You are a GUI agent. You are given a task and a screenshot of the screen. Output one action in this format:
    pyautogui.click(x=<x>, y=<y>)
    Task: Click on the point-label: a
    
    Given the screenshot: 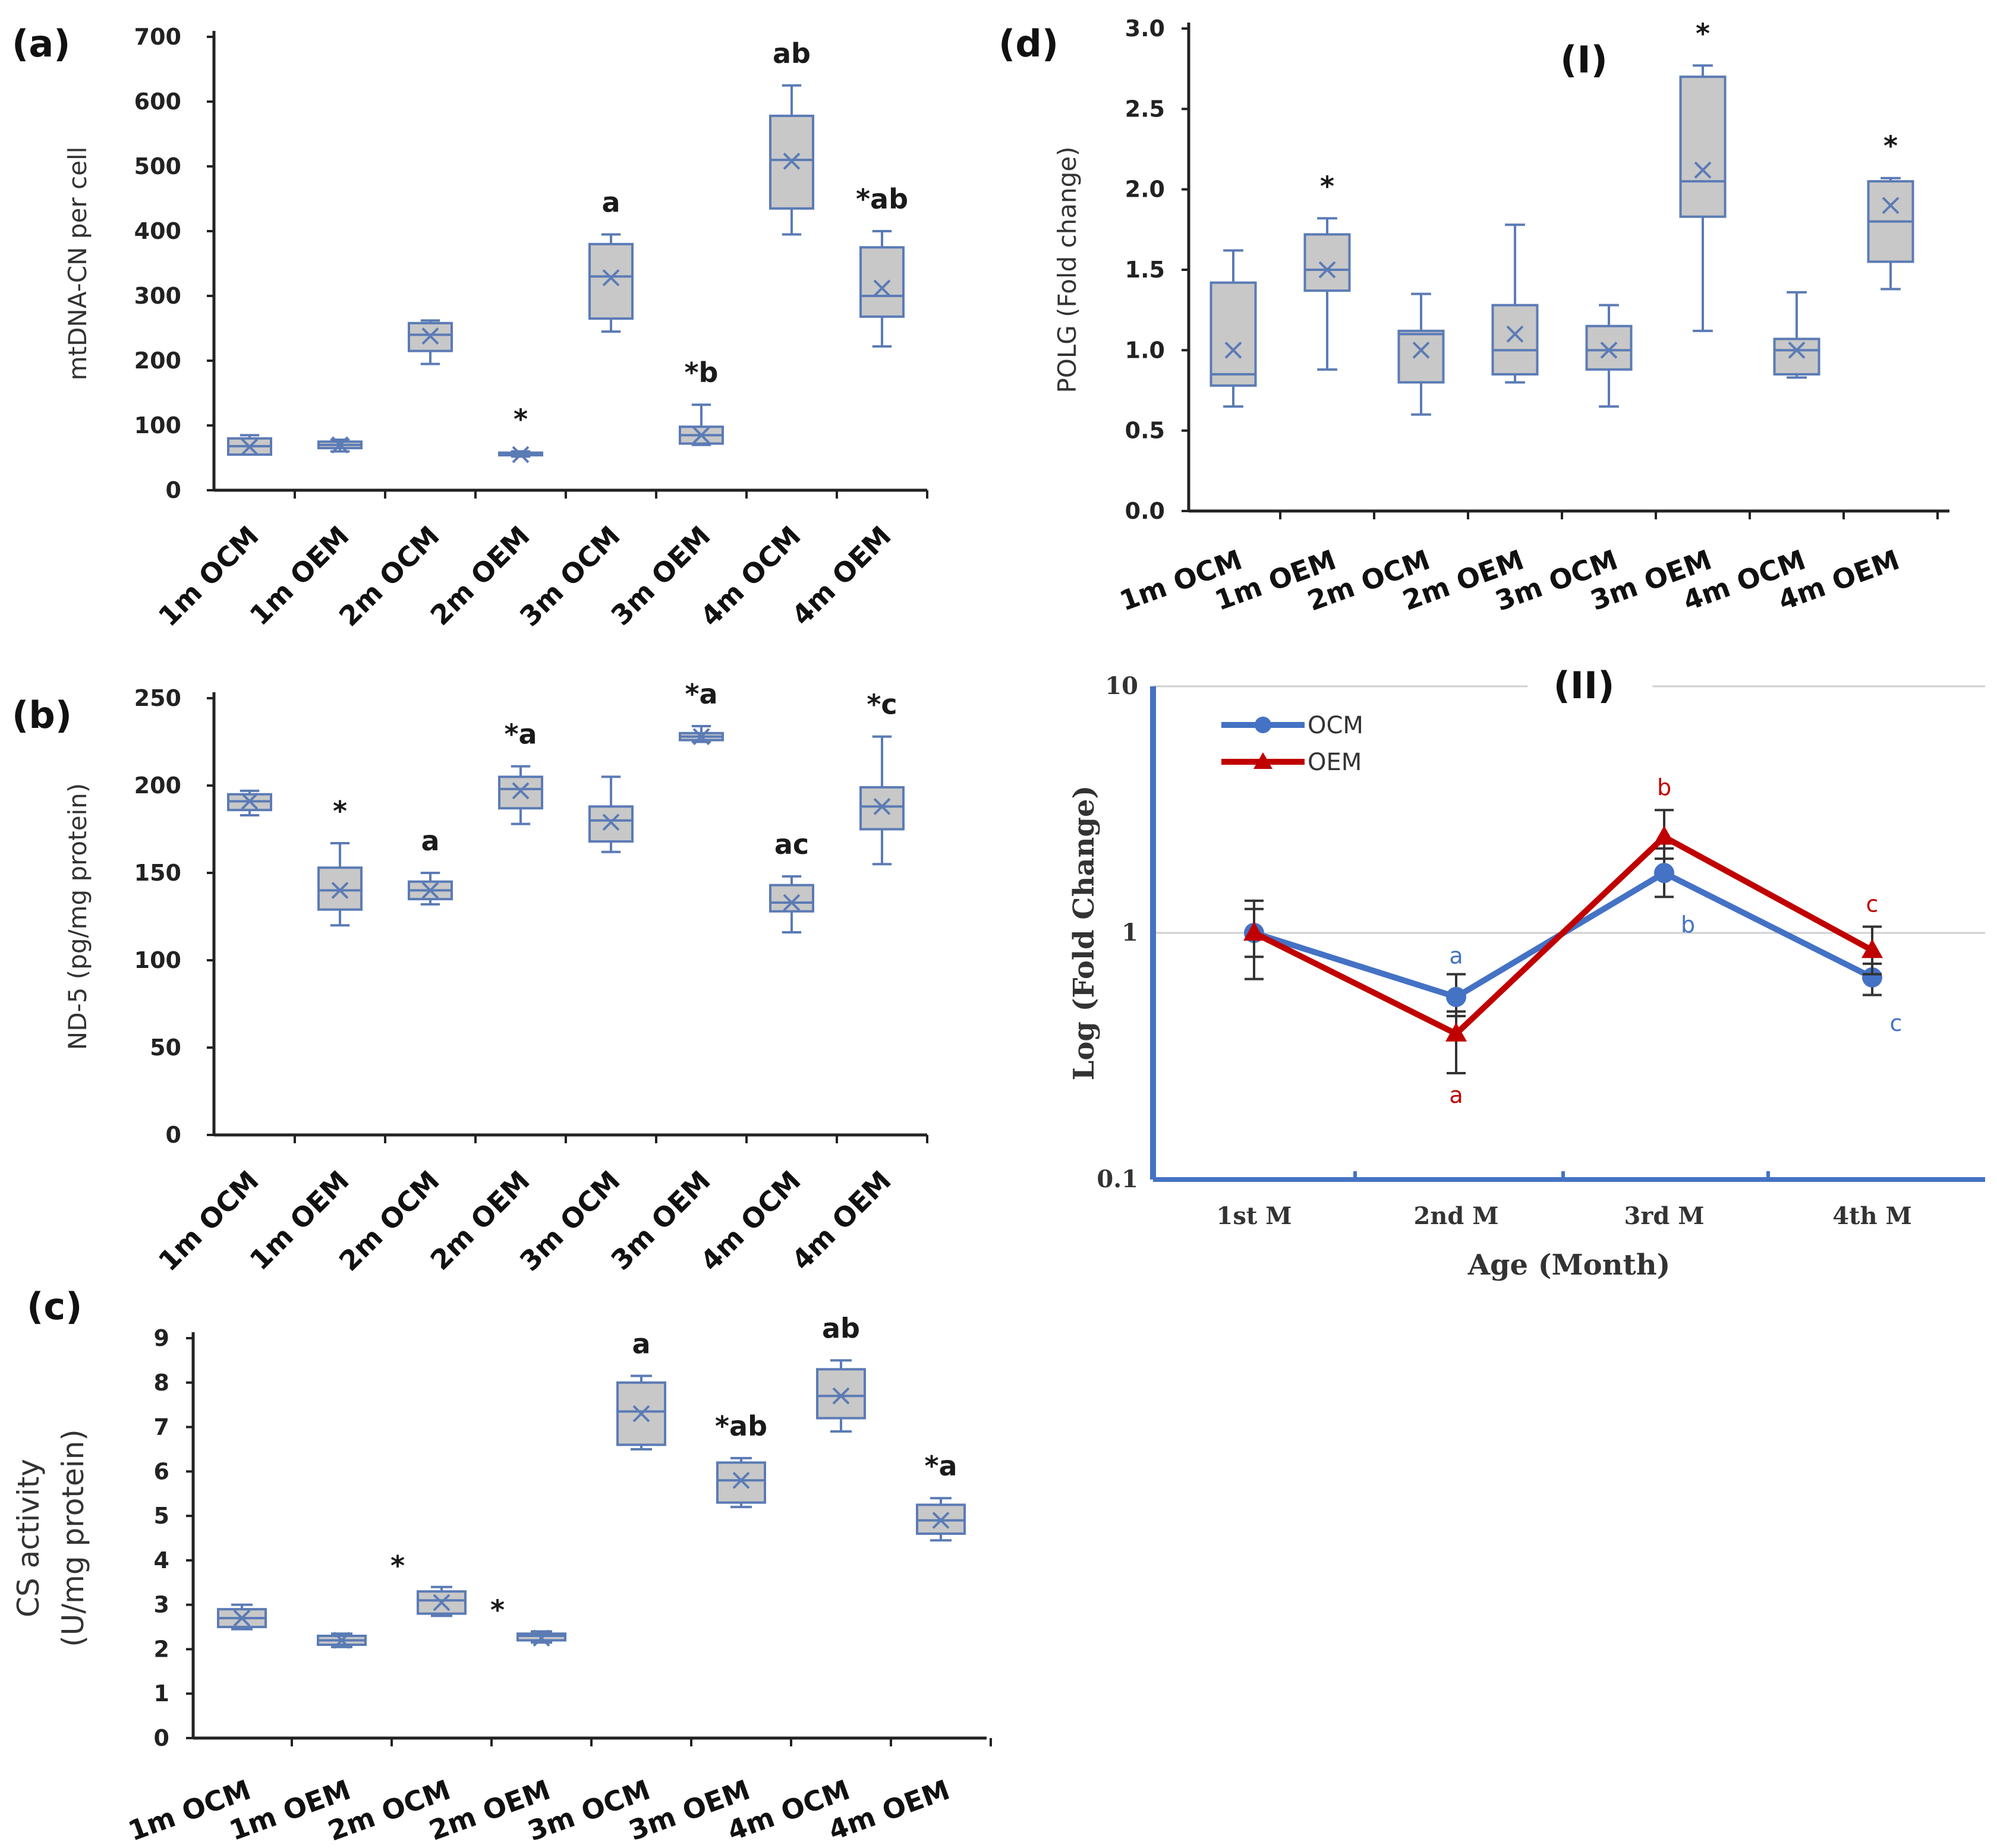 What is the action you would take?
    pyautogui.click(x=1456, y=956)
    